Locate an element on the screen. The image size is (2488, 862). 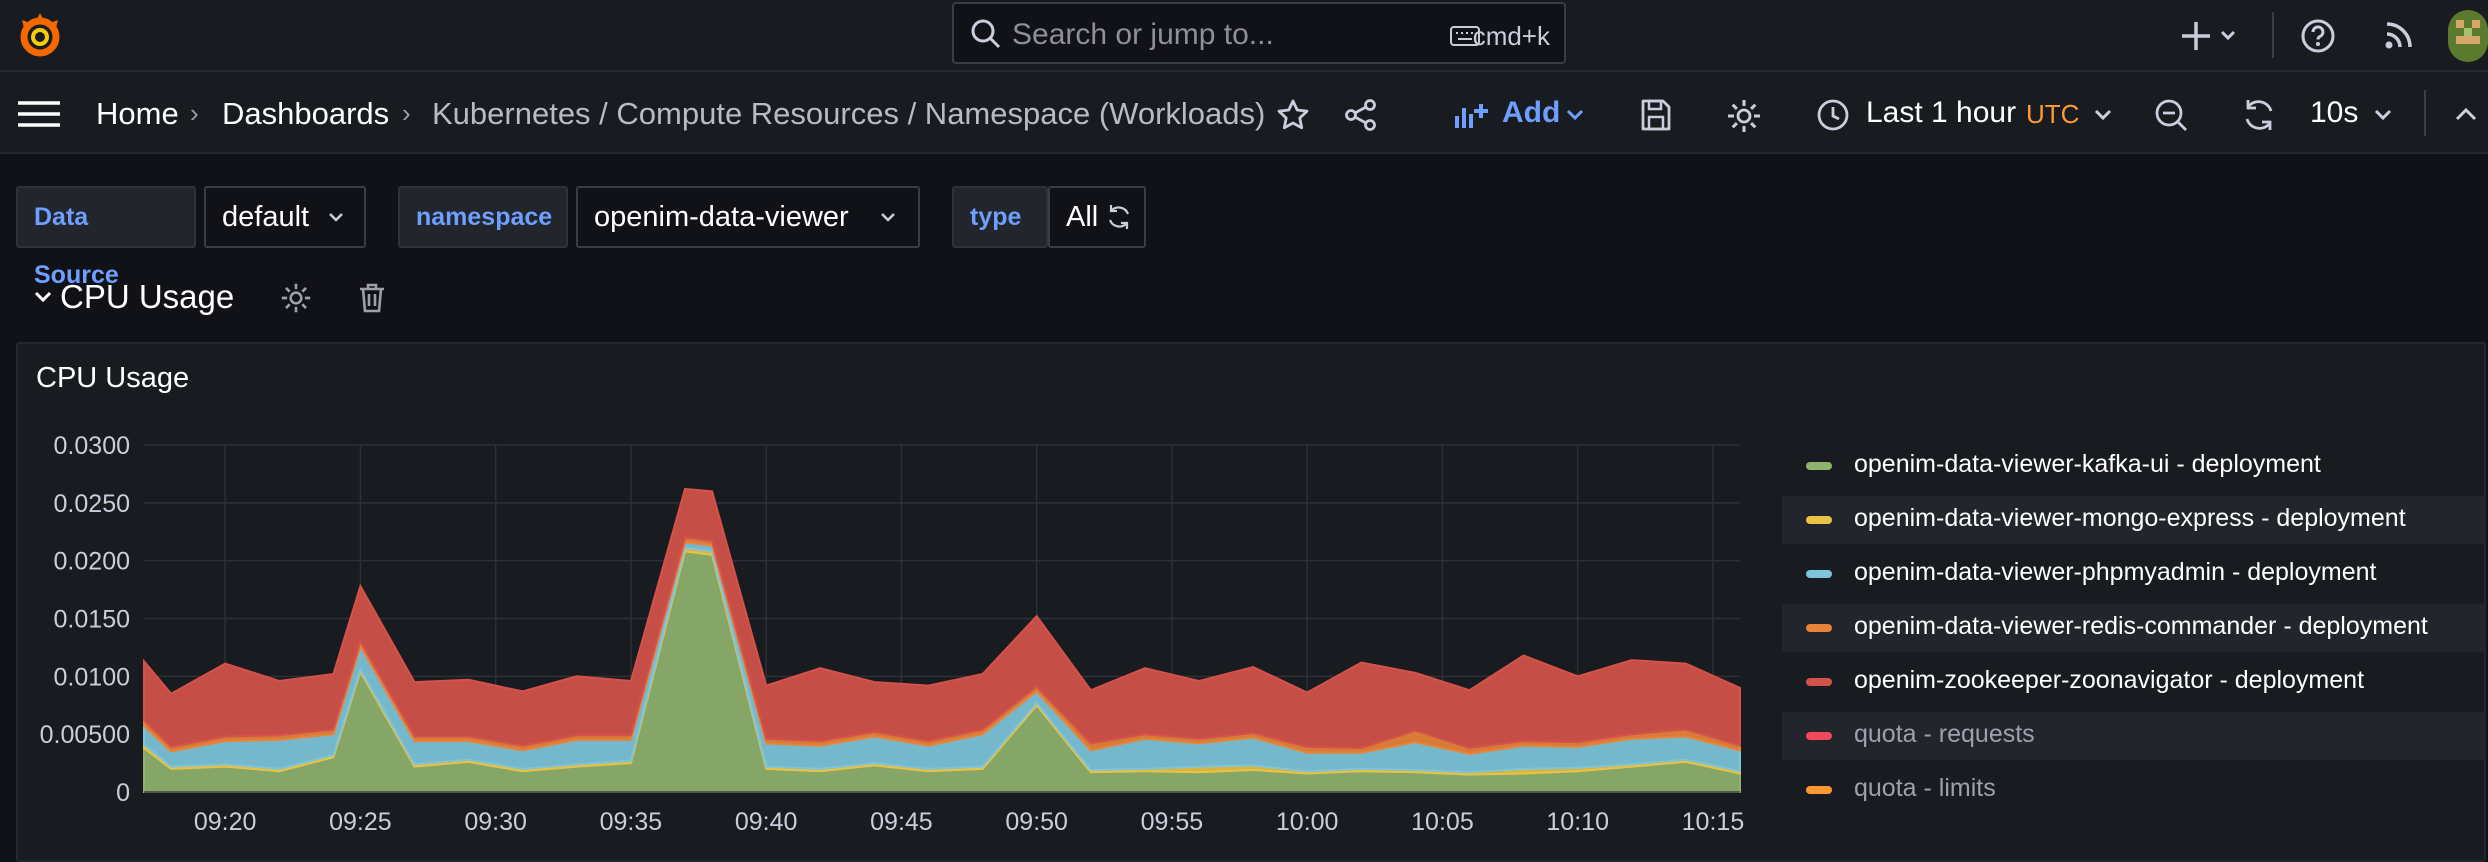
y-tick-label: 0.0300 is located at coordinates (92, 446).